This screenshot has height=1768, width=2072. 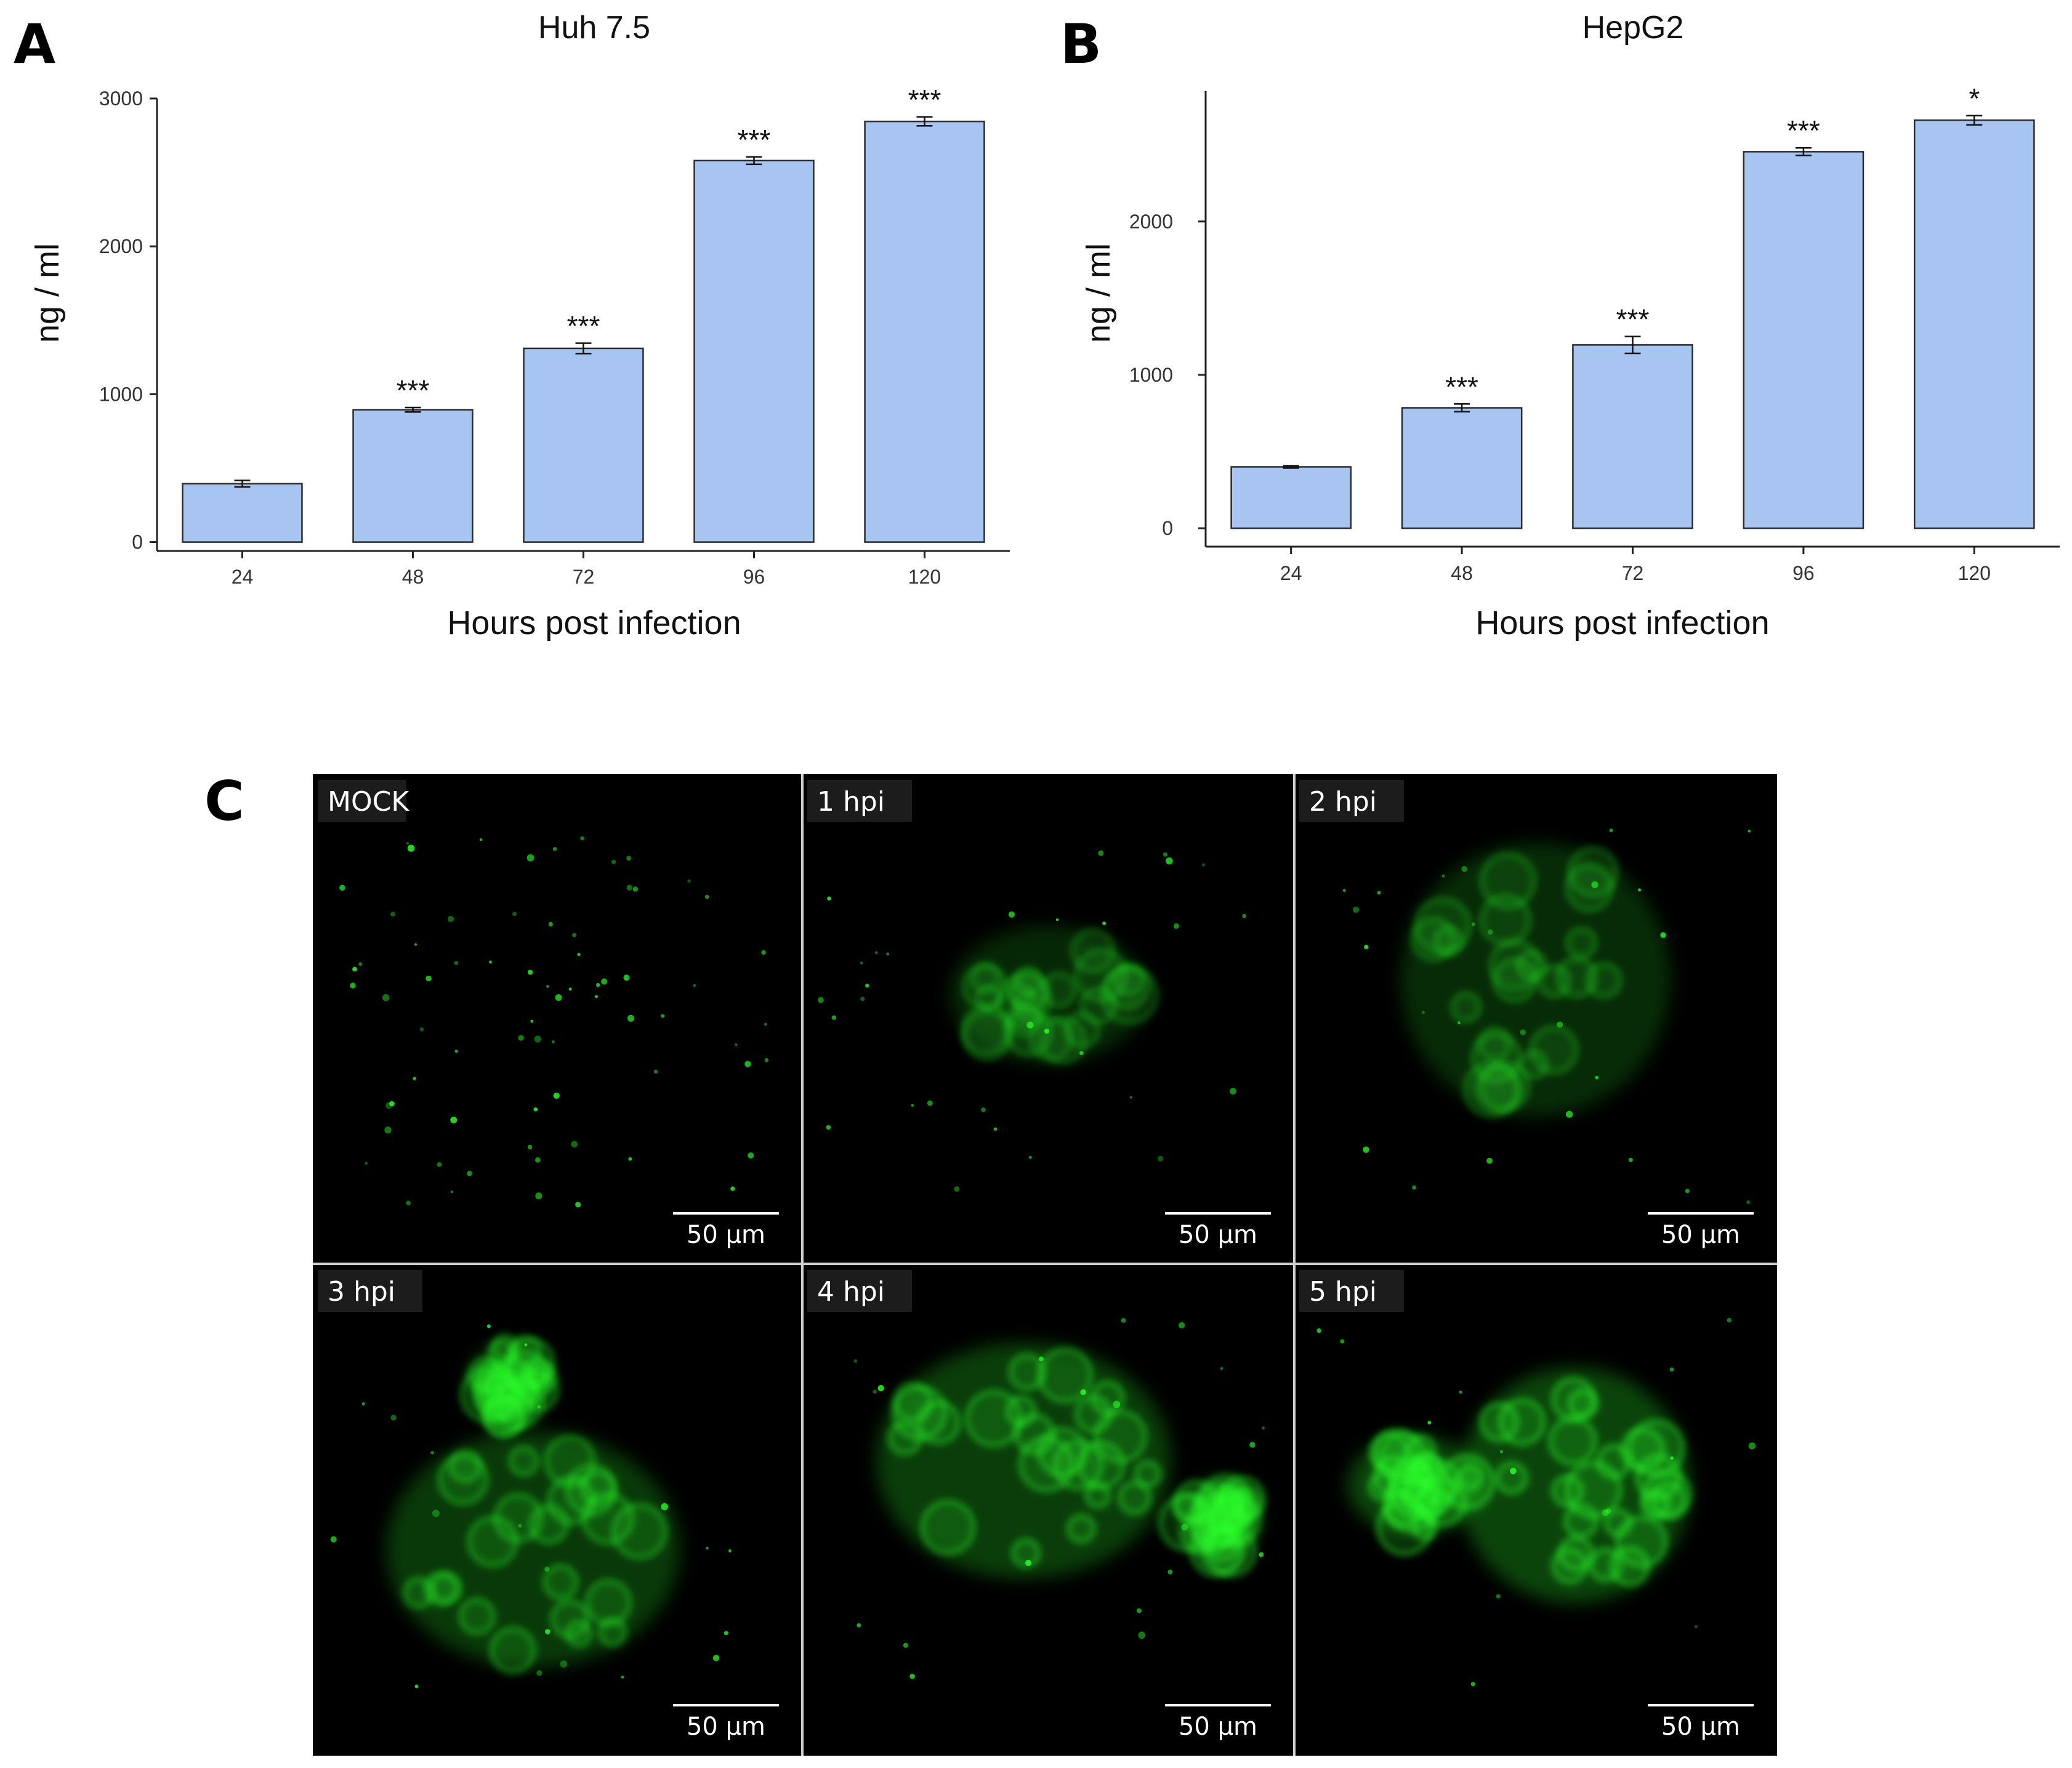 What do you see at coordinates (1081, 44) in the screenshot?
I see `panel-label-b: B` at bounding box center [1081, 44].